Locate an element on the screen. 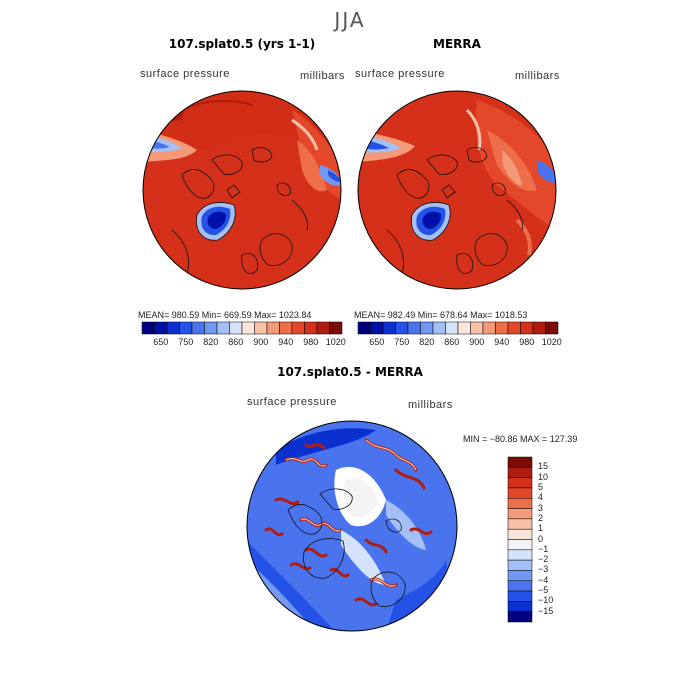  colorbar-tick-label: 15 is located at coordinates (543, 466).